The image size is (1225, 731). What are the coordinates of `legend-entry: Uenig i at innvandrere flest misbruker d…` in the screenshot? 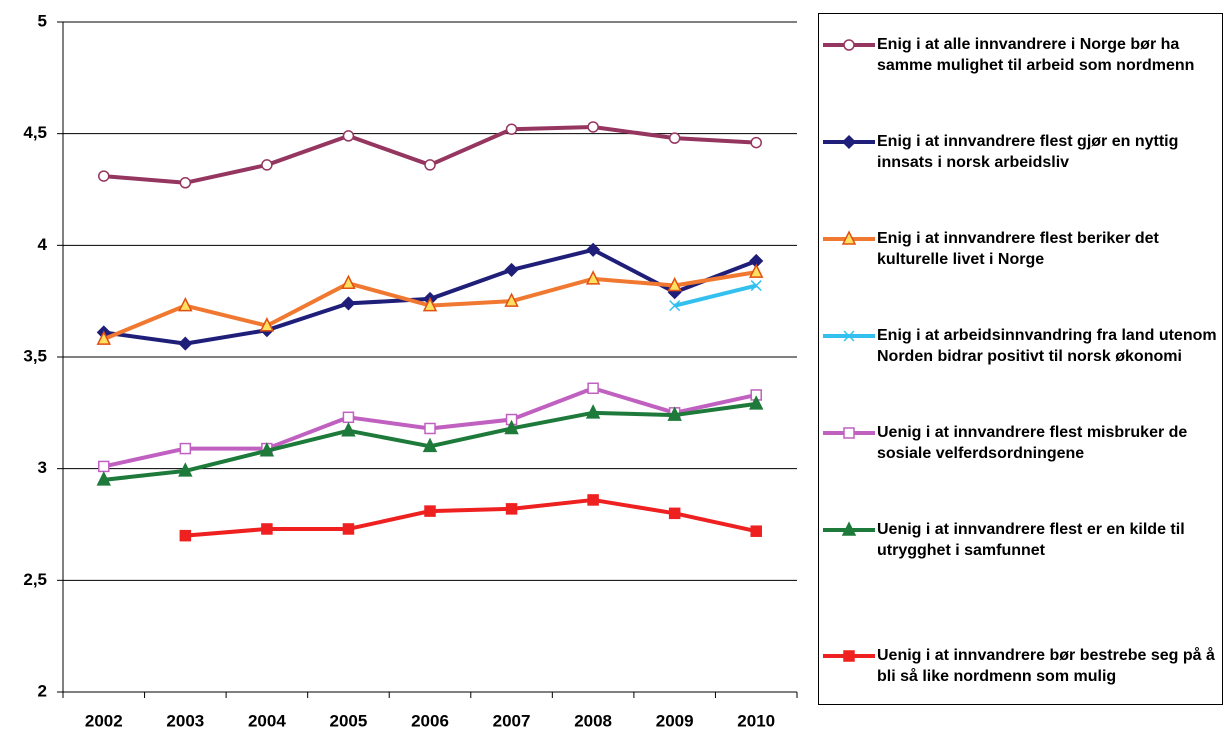 It's located at (1019, 443).